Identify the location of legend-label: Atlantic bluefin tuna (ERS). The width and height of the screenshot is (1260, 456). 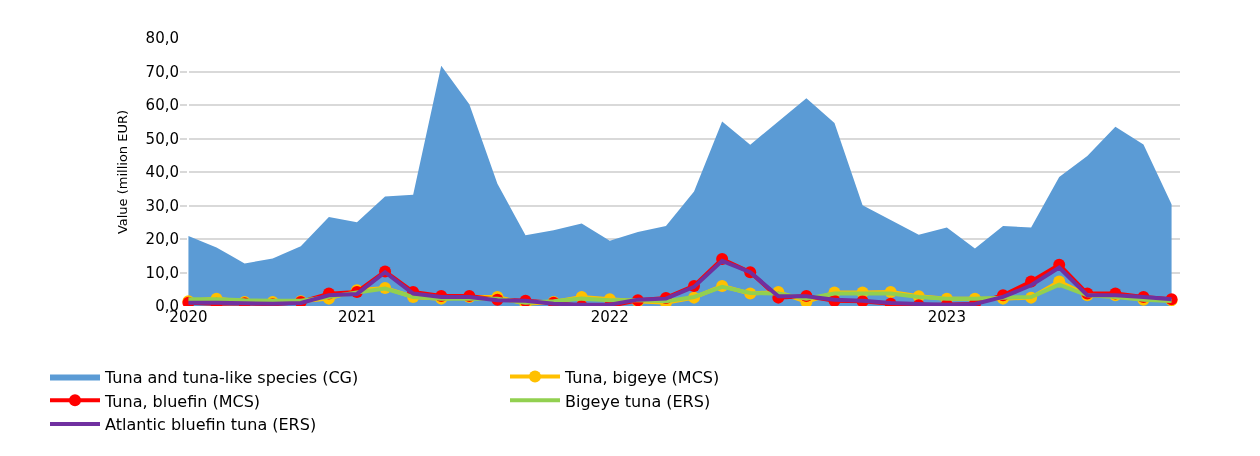
(211, 425).